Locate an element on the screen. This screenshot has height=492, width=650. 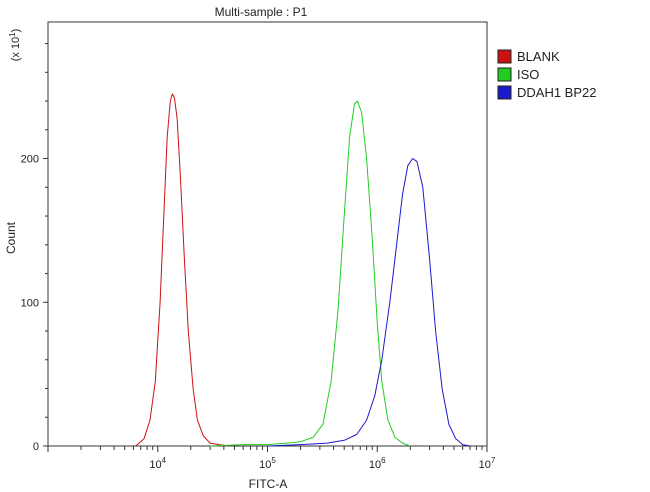
chart-title: Multi-sample : P1 is located at coordinates (261, 12).